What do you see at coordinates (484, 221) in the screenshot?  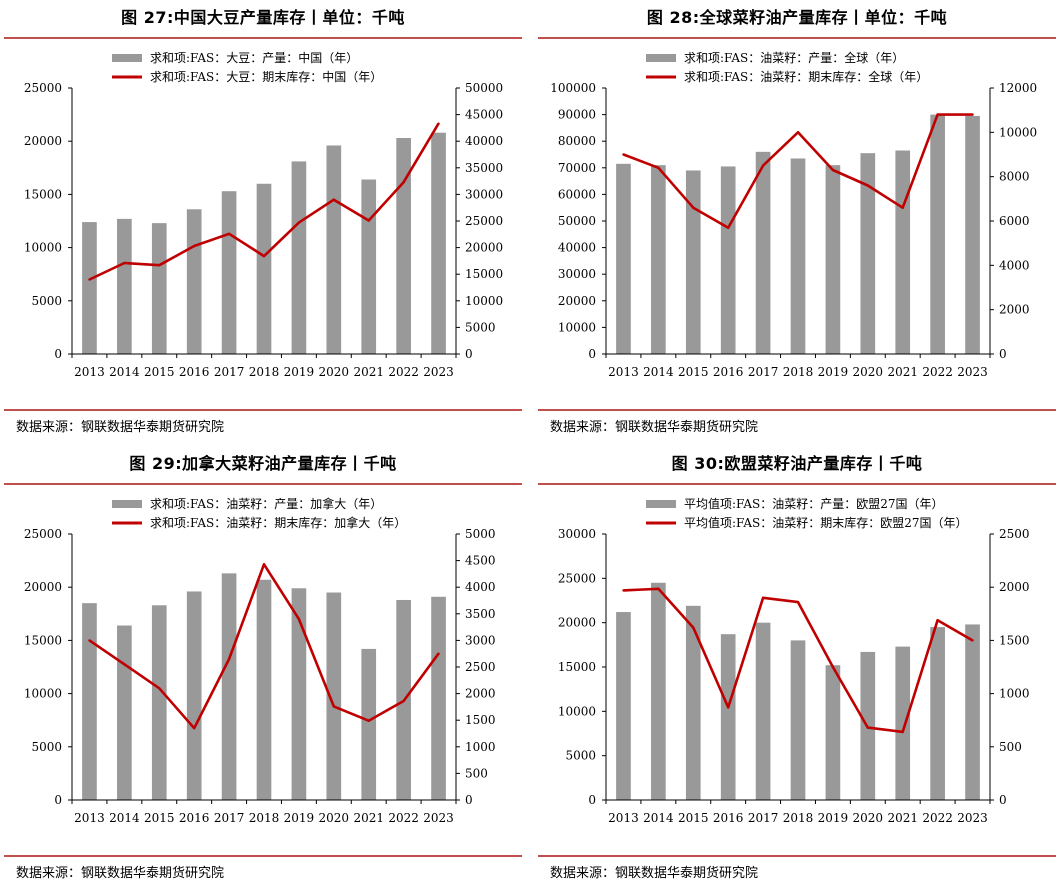 I see `right-tick-label: 25000` at bounding box center [484, 221].